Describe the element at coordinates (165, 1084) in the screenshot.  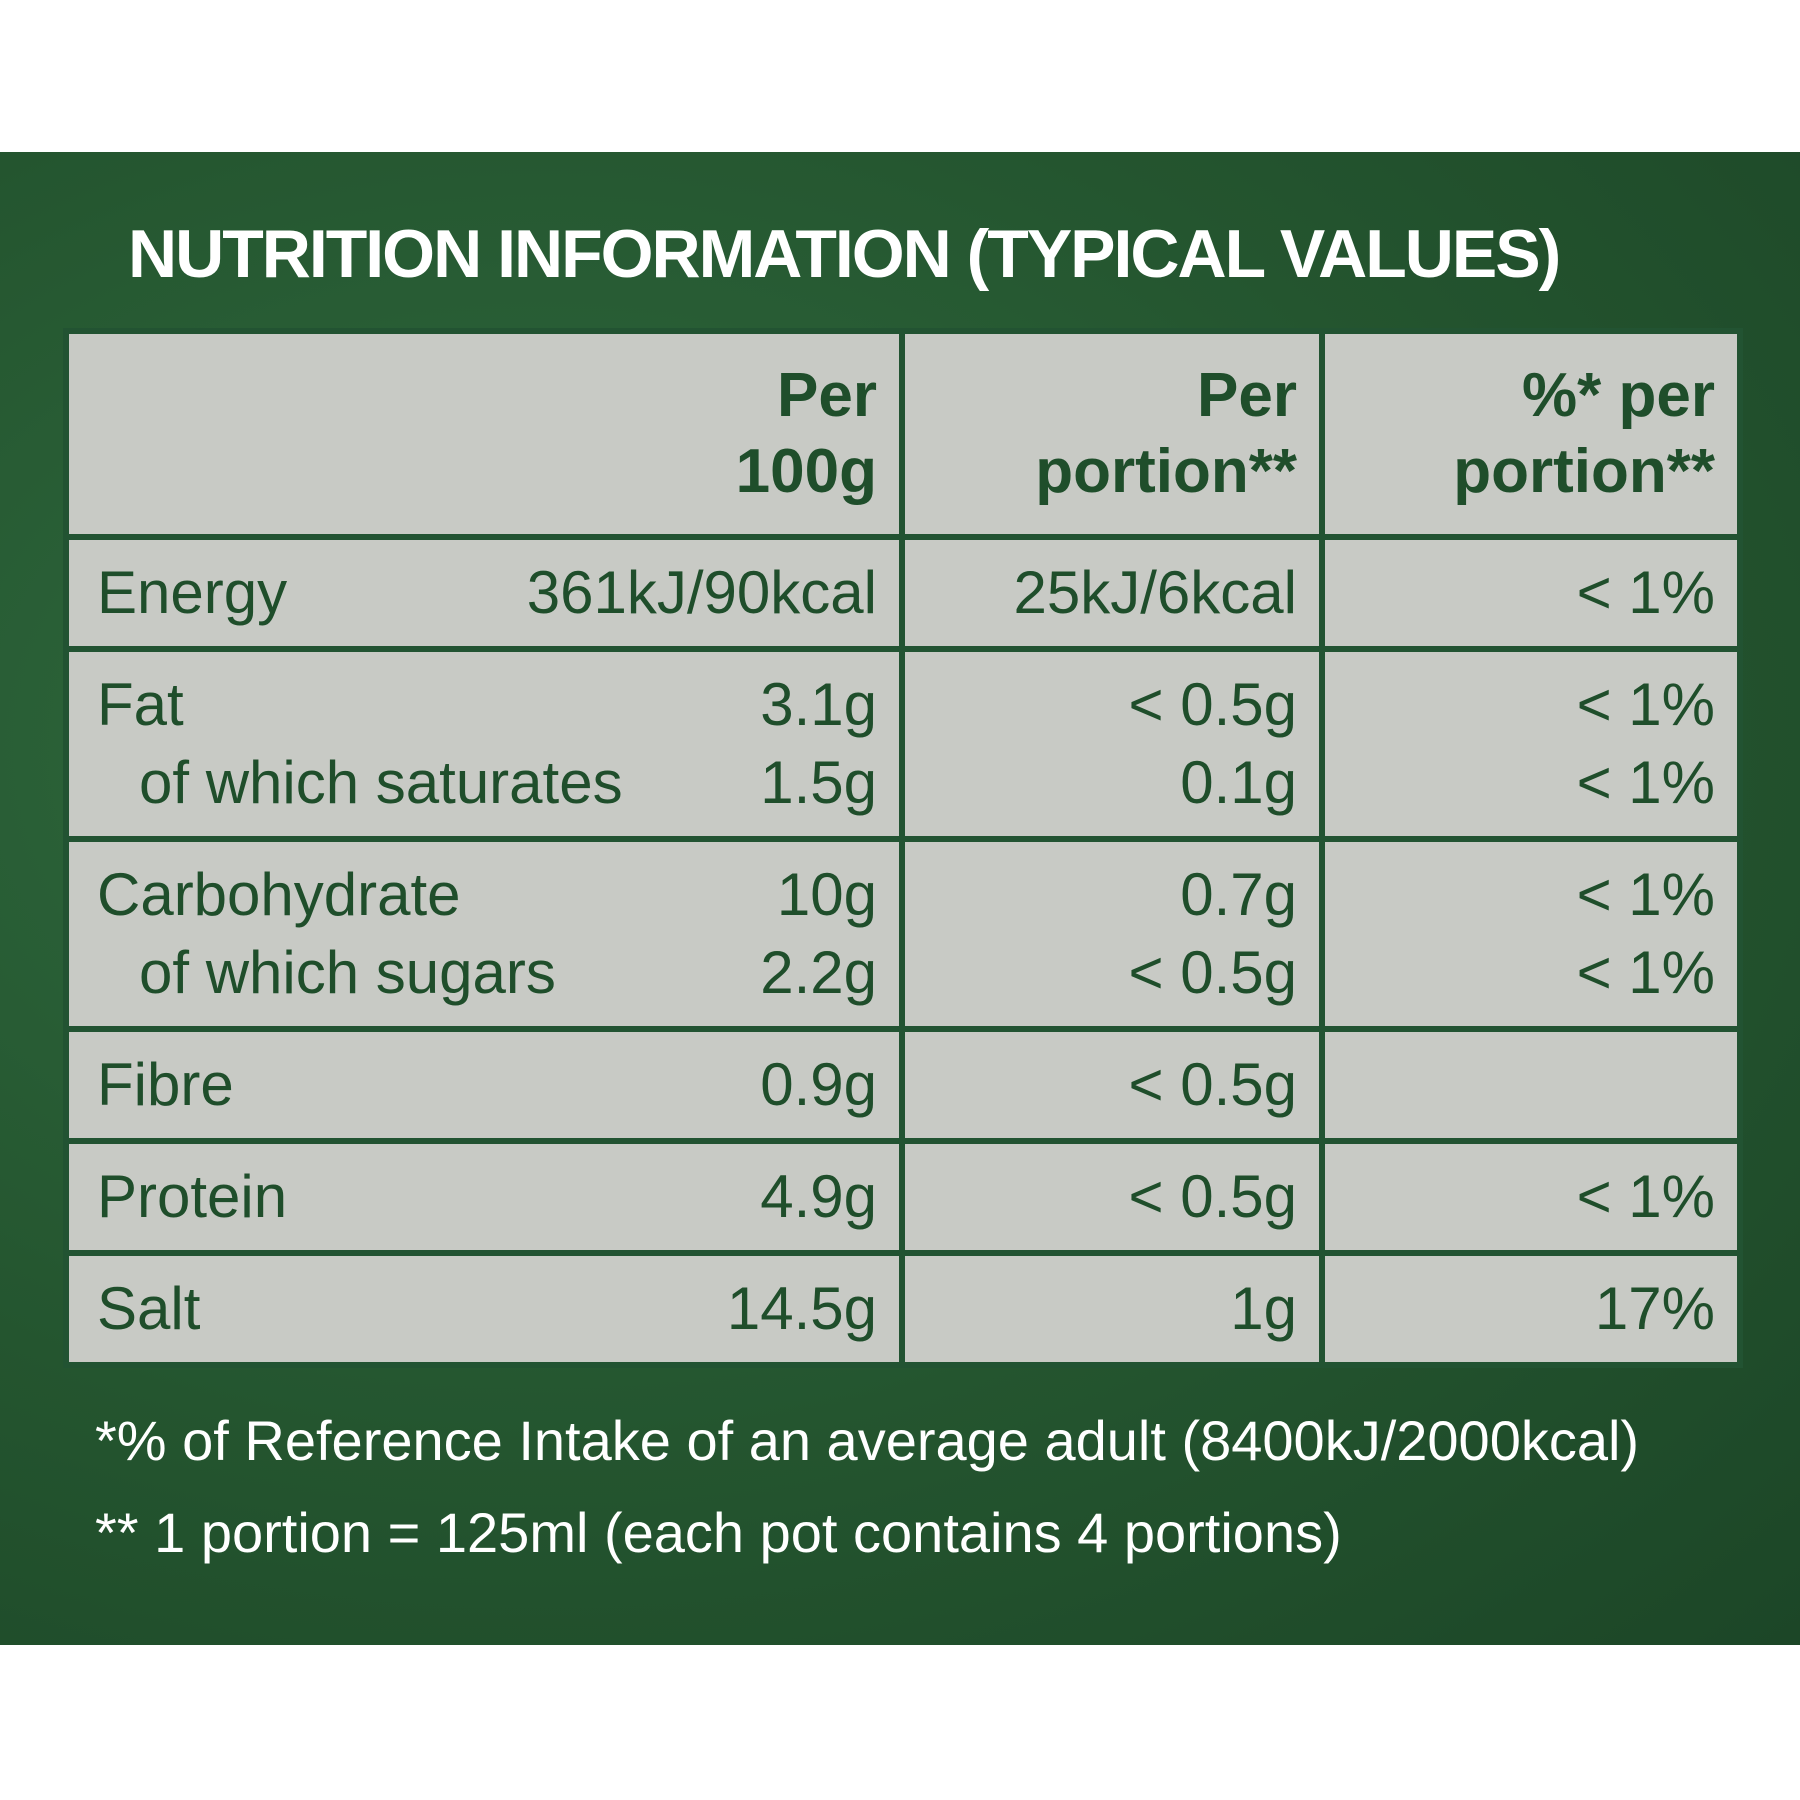
I see `nutrient-name: Fibre` at that location.